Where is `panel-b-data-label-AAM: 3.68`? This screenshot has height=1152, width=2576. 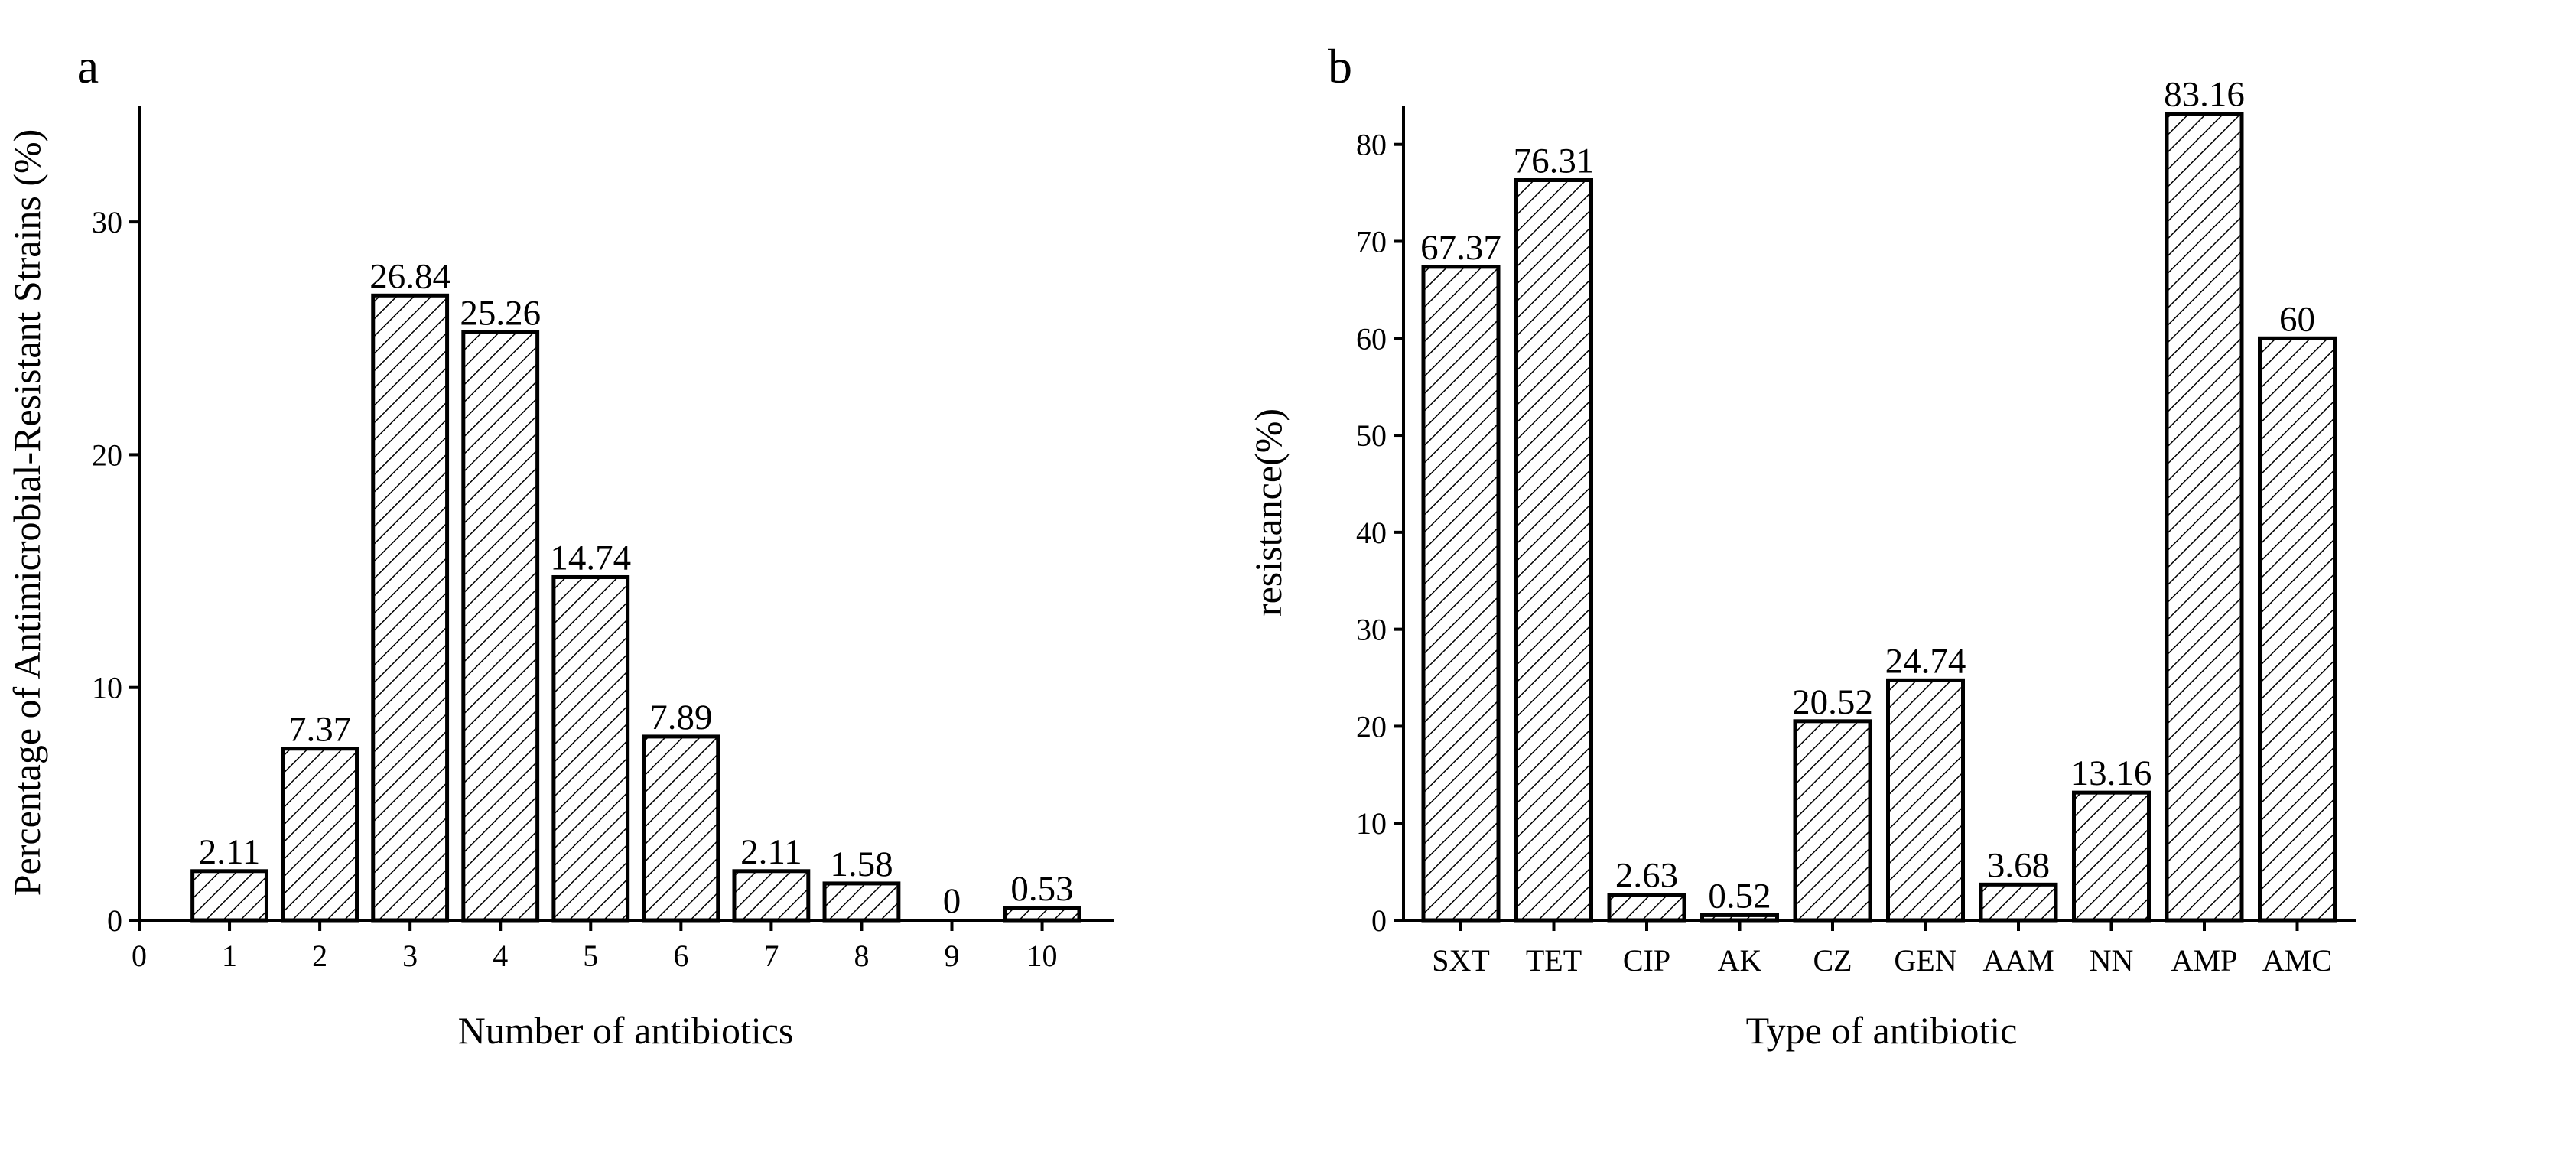
panel-b-data-label-AAM: 3.68 is located at coordinates (2018, 865).